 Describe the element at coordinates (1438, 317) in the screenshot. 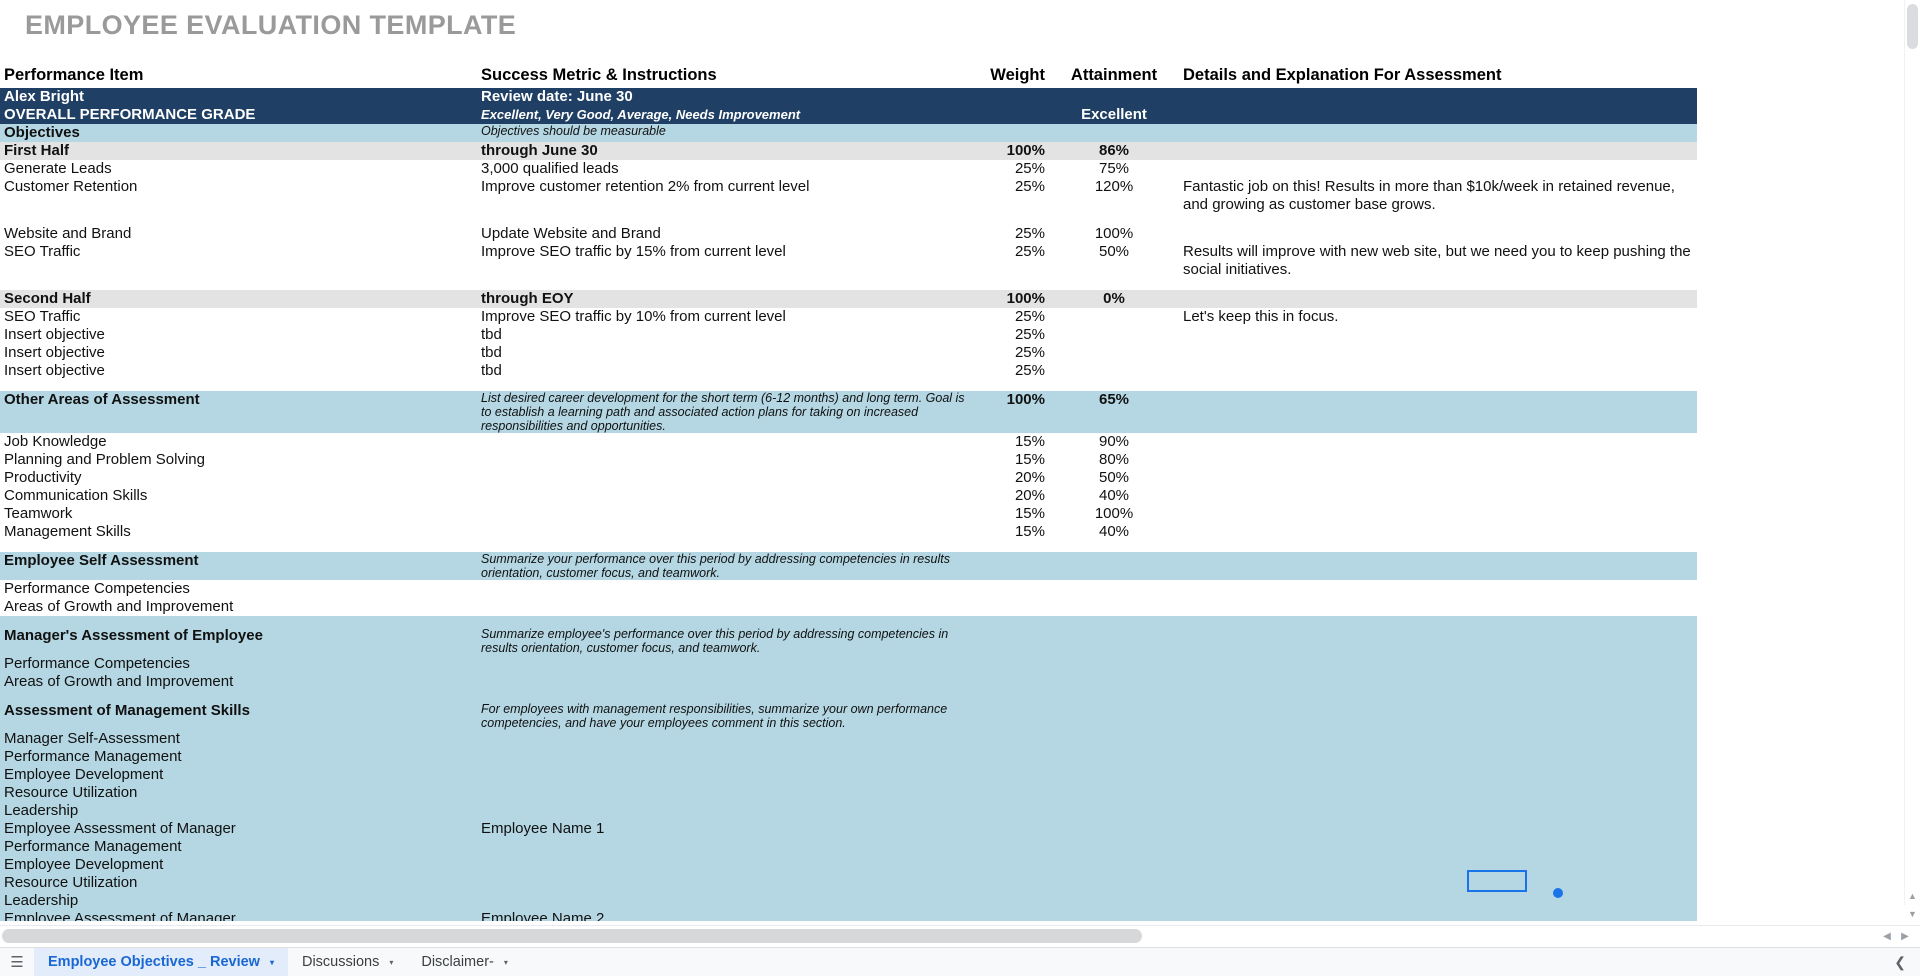

I see `cell-details: Let's keep this in focus.` at that location.